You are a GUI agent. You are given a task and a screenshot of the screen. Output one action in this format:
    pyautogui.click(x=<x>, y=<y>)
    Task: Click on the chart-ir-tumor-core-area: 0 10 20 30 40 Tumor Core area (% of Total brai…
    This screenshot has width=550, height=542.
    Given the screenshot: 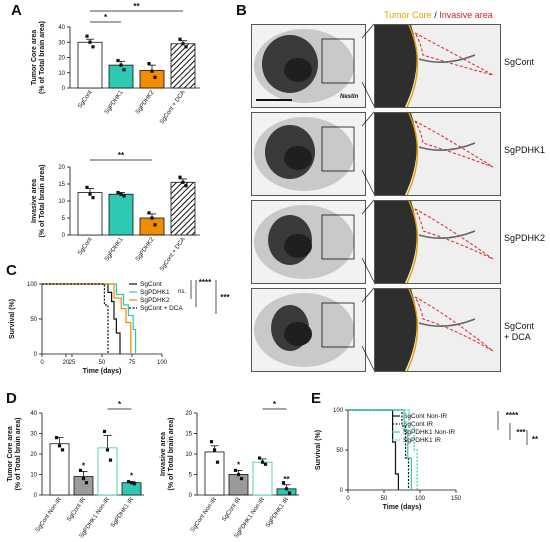 What is the action you would take?
    pyautogui.click(x=75, y=469)
    